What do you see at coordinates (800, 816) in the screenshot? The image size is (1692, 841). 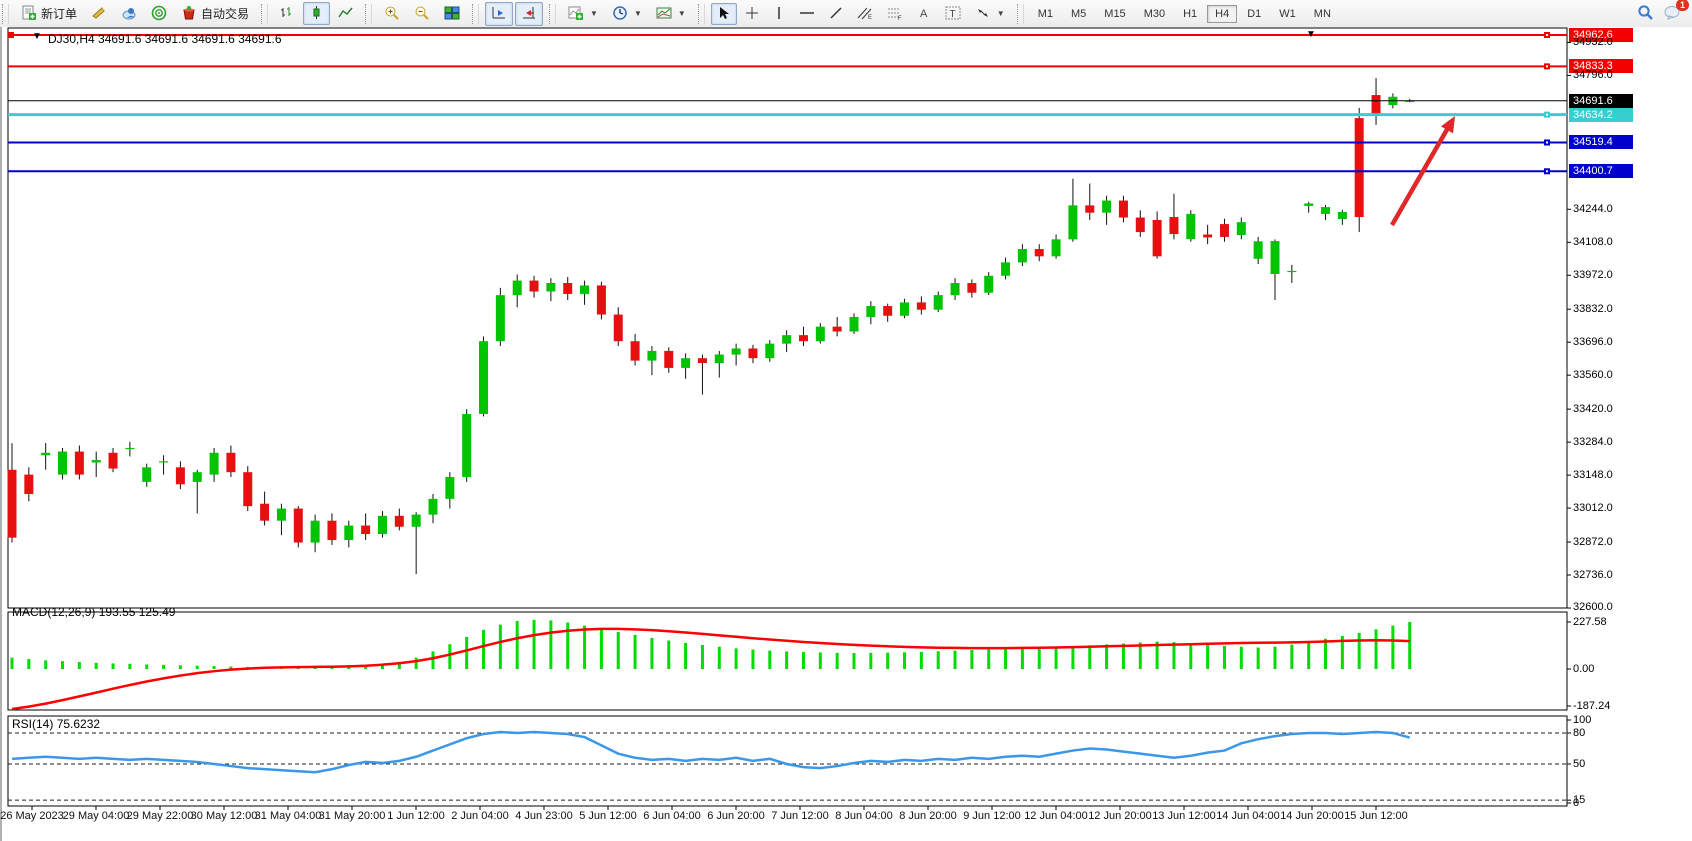 I see `time-axis-label: 7 Jun 12:00` at bounding box center [800, 816].